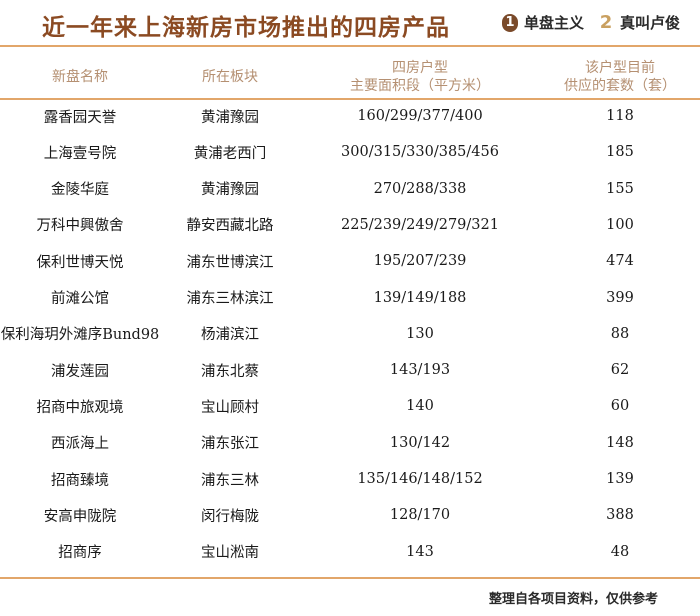 Image resolution: width=700 pixels, height=616 pixels. What do you see at coordinates (230, 407) in the screenshot?
I see `cell-area: 宝山顾村` at bounding box center [230, 407].